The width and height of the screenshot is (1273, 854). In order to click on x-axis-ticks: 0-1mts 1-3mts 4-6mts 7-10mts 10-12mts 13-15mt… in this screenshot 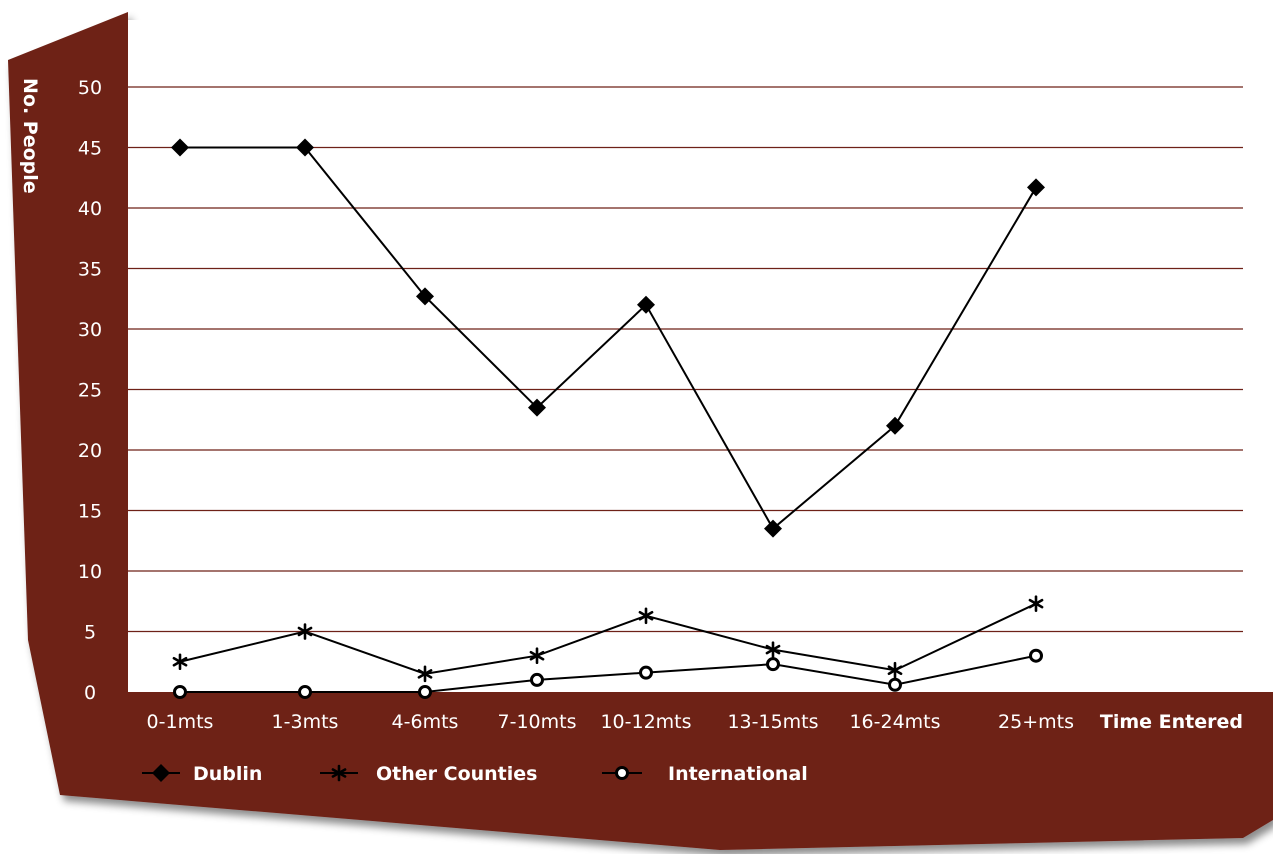, I will do `click(610, 722)`.